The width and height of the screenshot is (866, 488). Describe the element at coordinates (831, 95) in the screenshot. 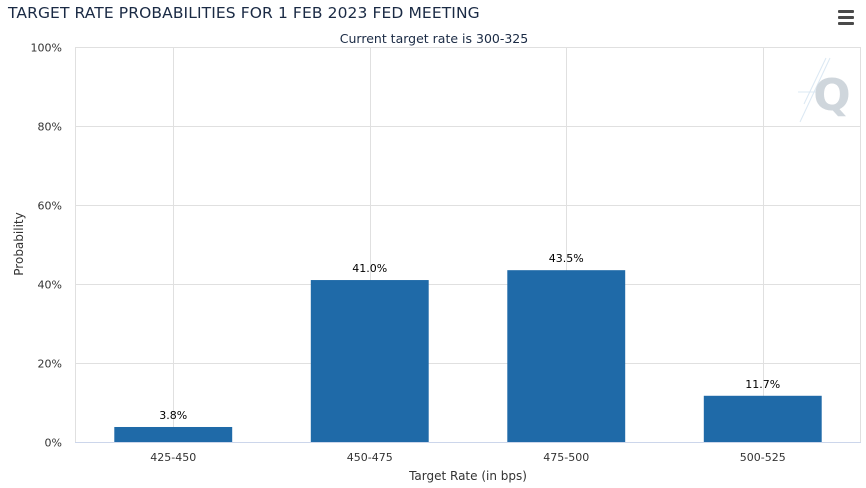

I see `watermark-letter: Q` at that location.